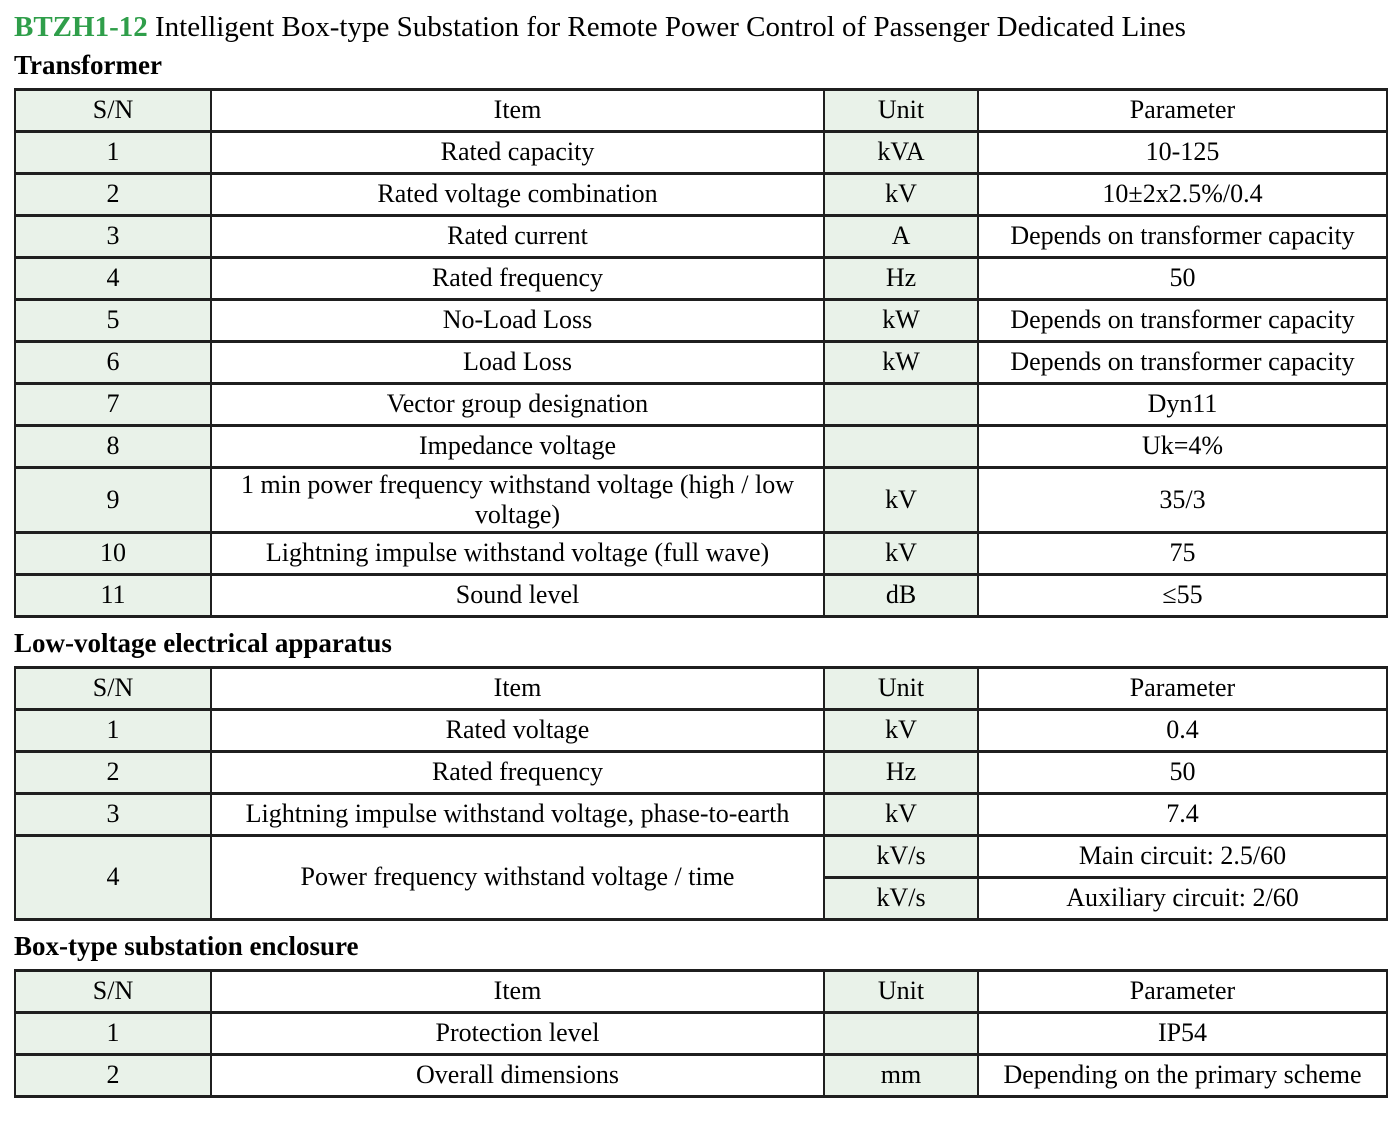 This screenshot has width=1400, height=1143. I want to click on cell-parameter: 10±2x2.5%/0.4, so click(1182, 194).